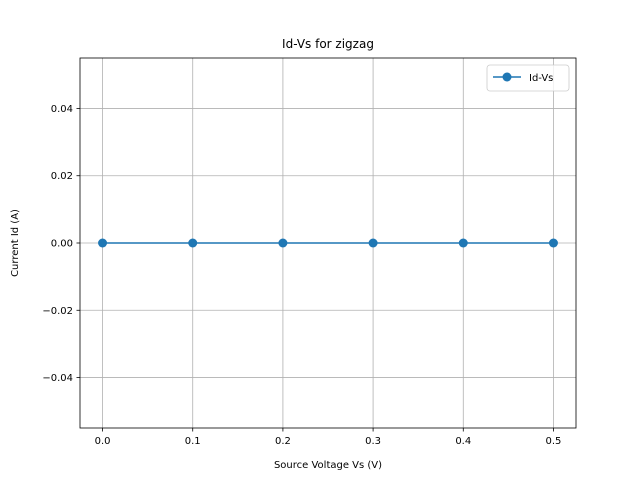  I want to click on plot-series, so click(328, 243).